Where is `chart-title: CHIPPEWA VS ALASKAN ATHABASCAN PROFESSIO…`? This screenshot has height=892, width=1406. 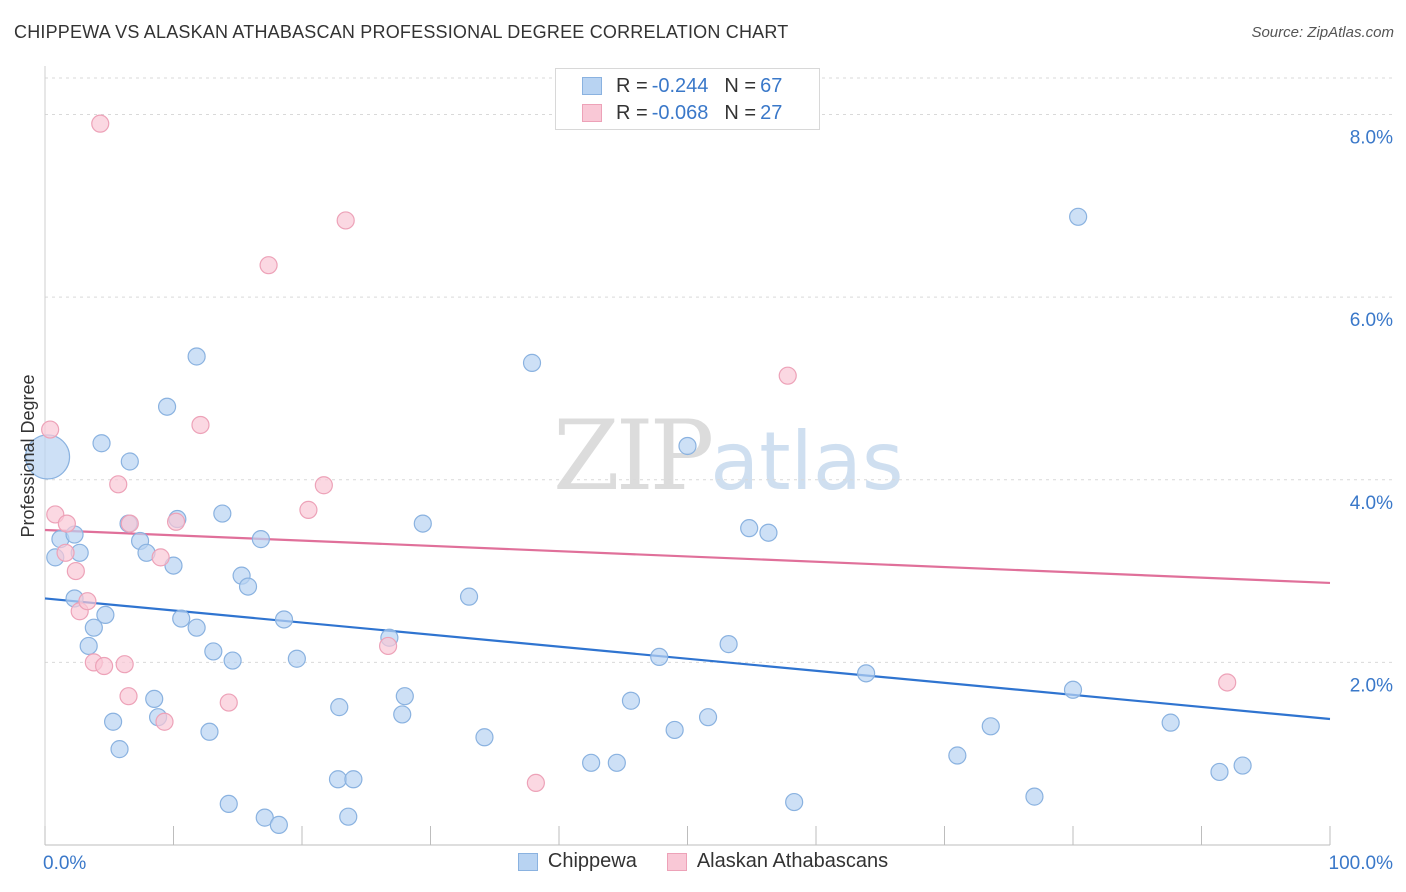 chart-title: CHIPPEWA VS ALASKAN ATHABASCAN PROFESSIO… is located at coordinates (401, 32).